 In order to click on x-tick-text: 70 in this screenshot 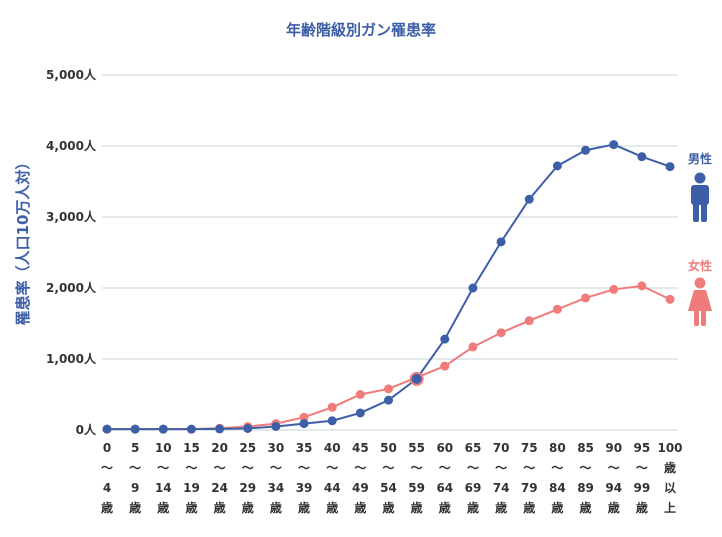, I will do `click(501, 448)`.